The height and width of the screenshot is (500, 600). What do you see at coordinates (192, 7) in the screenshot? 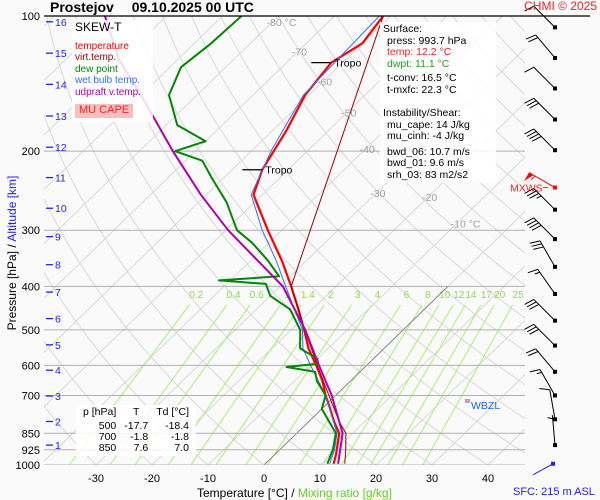
I see `datetime: 09.10.2025 00 UTC` at bounding box center [192, 7].